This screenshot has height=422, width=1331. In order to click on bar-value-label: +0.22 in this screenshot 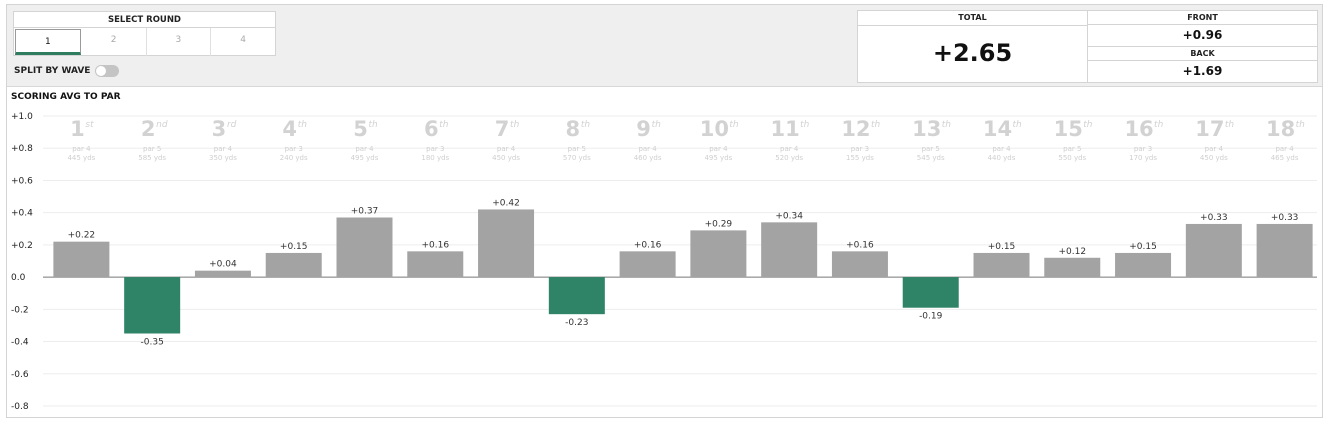, I will do `click(82, 236)`.